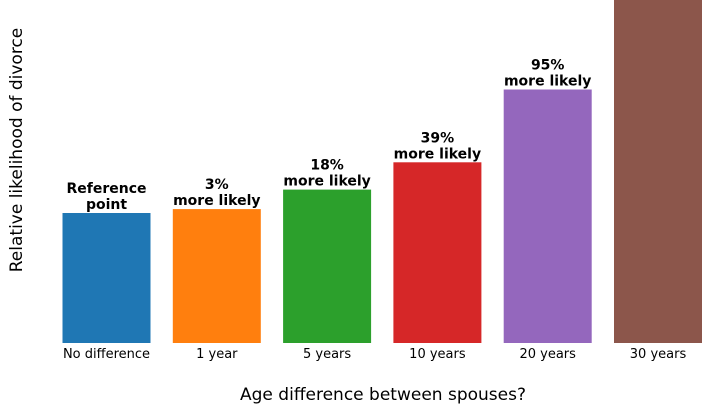  Describe the element at coordinates (216, 201) in the screenshot. I see `data-label-1-line-1: more likely` at that location.